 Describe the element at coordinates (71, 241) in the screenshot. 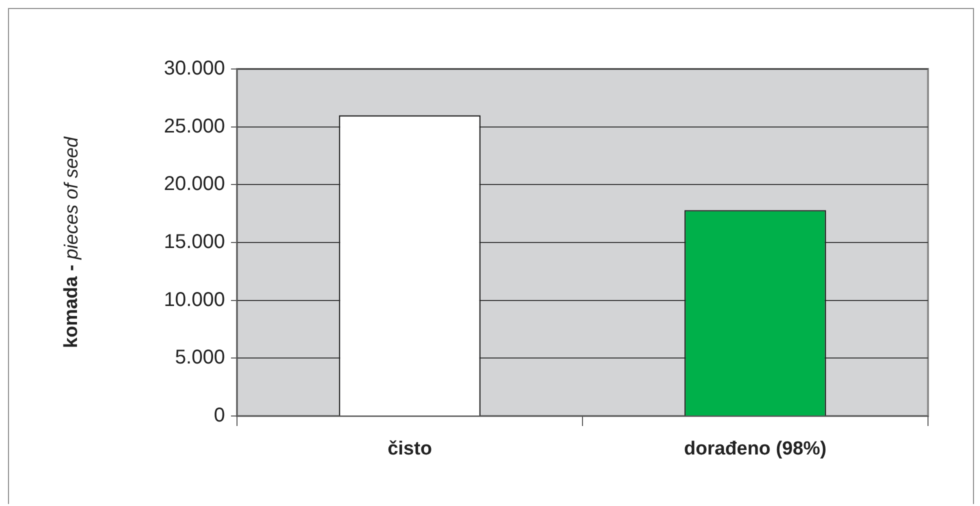

I see `y-axis-title: komada - pieces of seed` at that location.